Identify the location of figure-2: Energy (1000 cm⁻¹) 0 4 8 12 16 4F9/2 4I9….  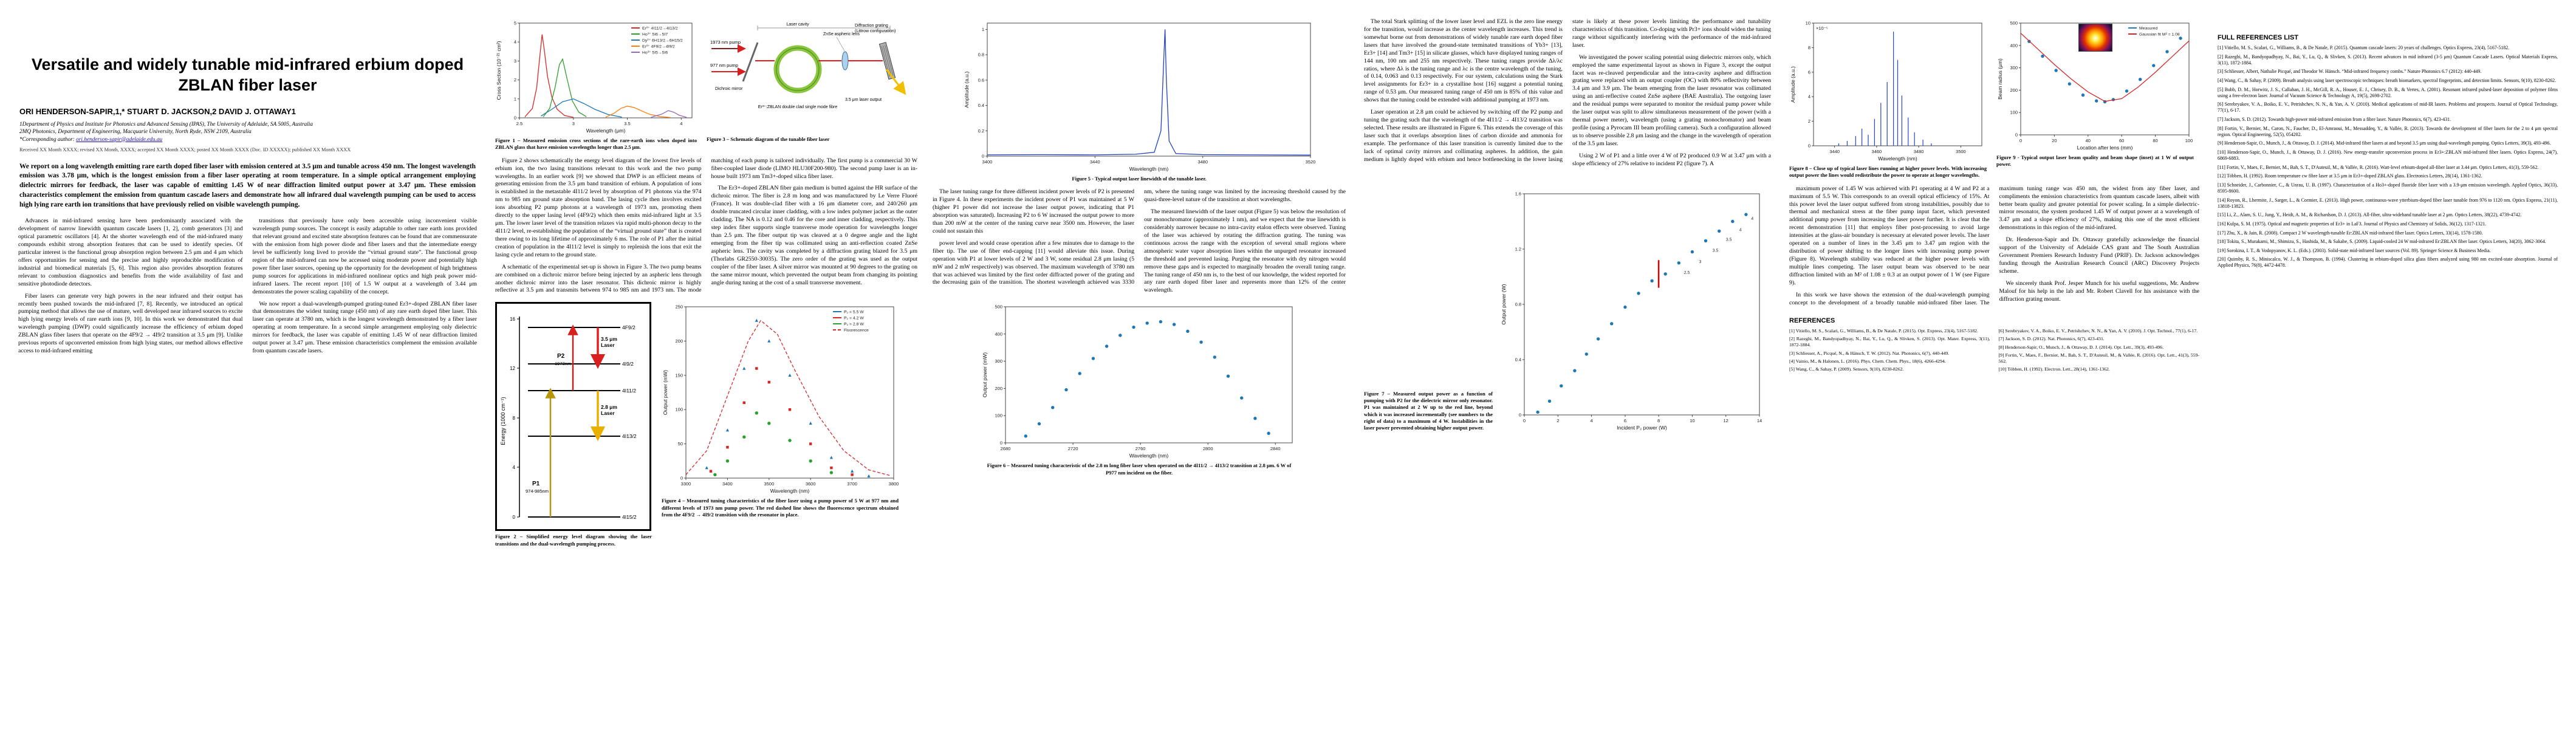
(573, 425).